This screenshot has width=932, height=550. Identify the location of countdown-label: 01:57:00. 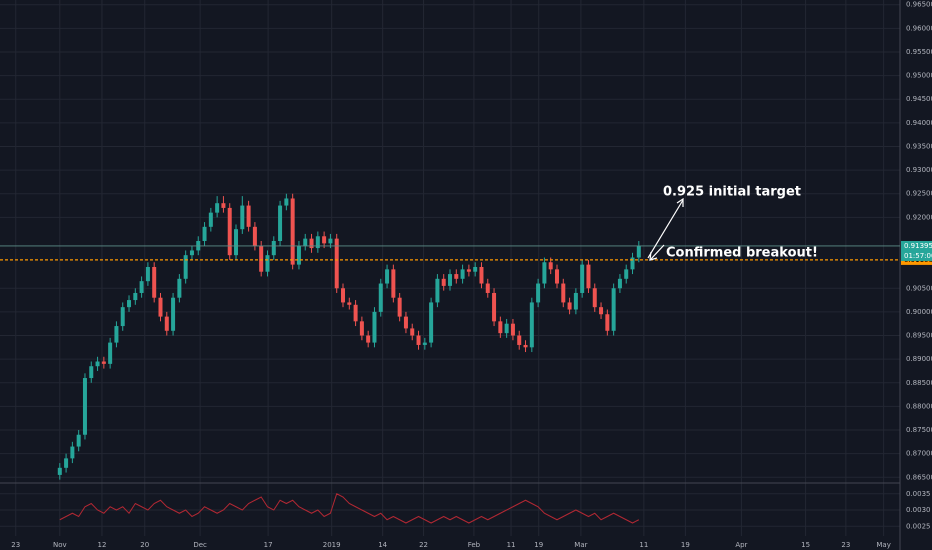
(918, 256).